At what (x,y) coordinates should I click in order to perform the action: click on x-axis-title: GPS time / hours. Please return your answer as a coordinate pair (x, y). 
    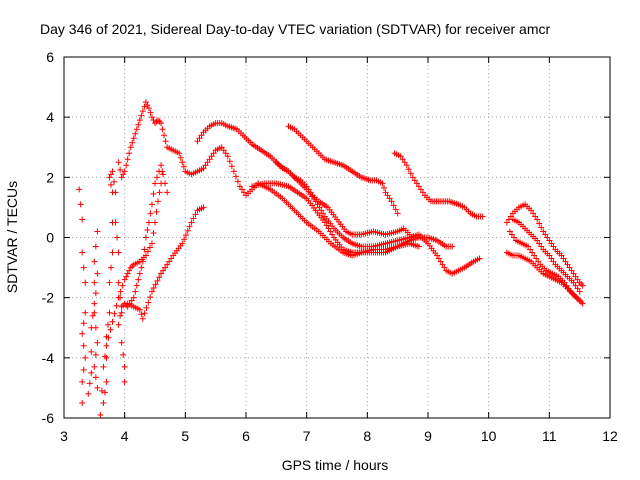
    Looking at the image, I should click on (335, 465).